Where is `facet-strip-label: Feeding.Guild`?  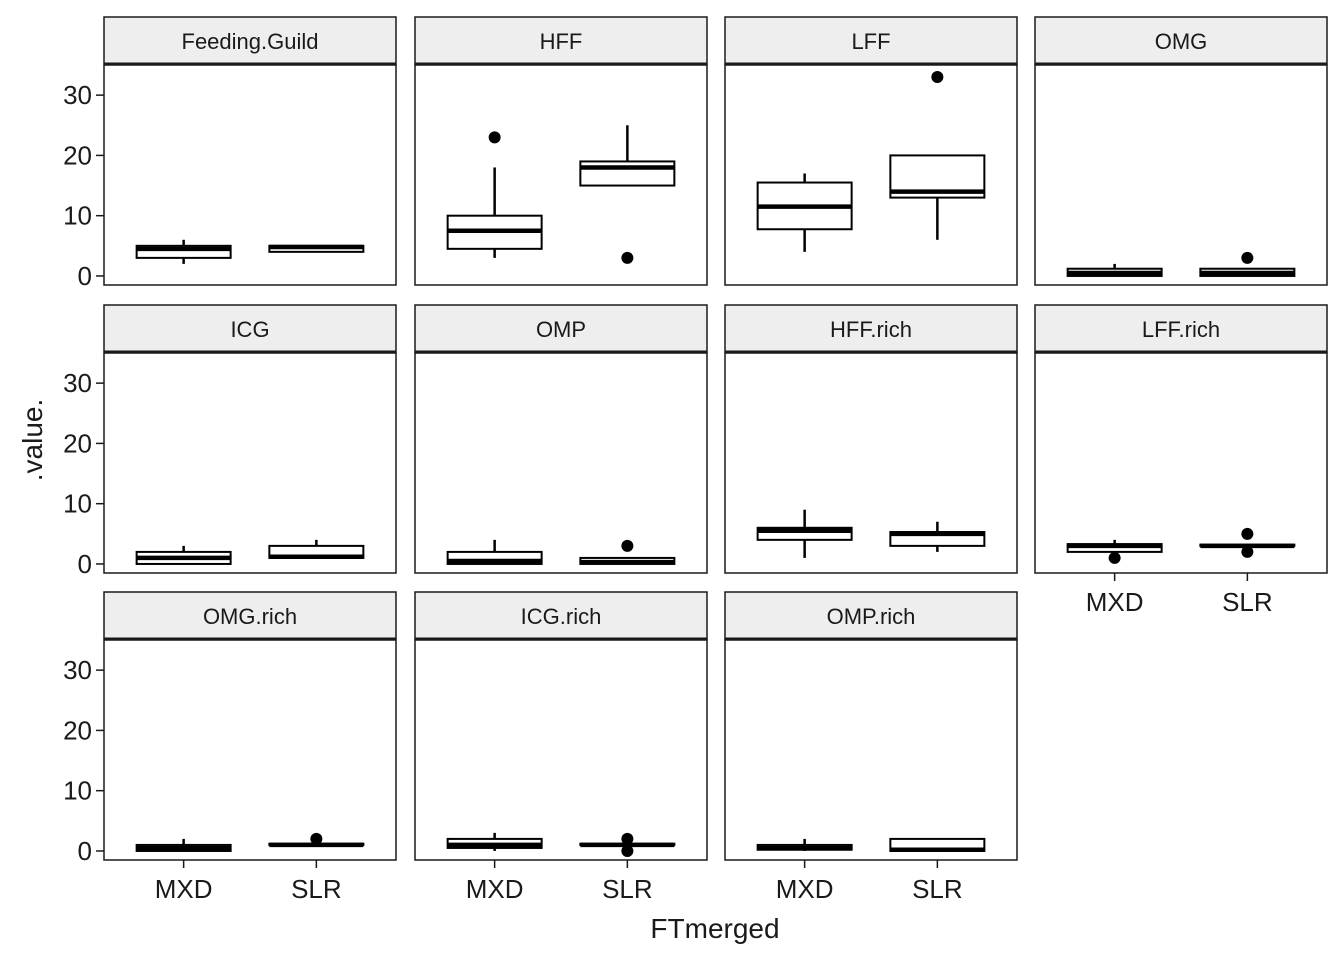 facet-strip-label: Feeding.Guild is located at coordinates (250, 41).